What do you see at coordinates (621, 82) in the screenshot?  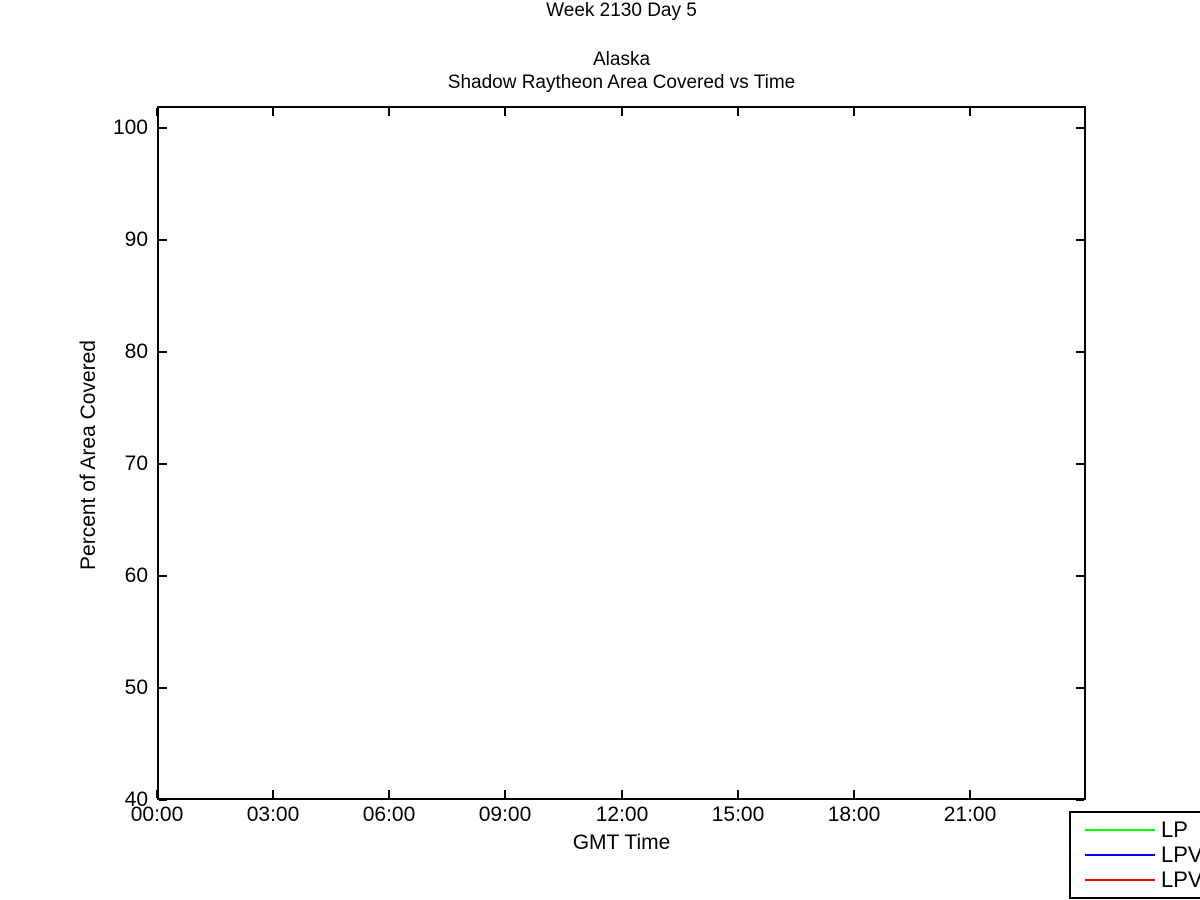 I see `axes-title-line2: Shadow Raytheon Area Covered vs Time` at bounding box center [621, 82].